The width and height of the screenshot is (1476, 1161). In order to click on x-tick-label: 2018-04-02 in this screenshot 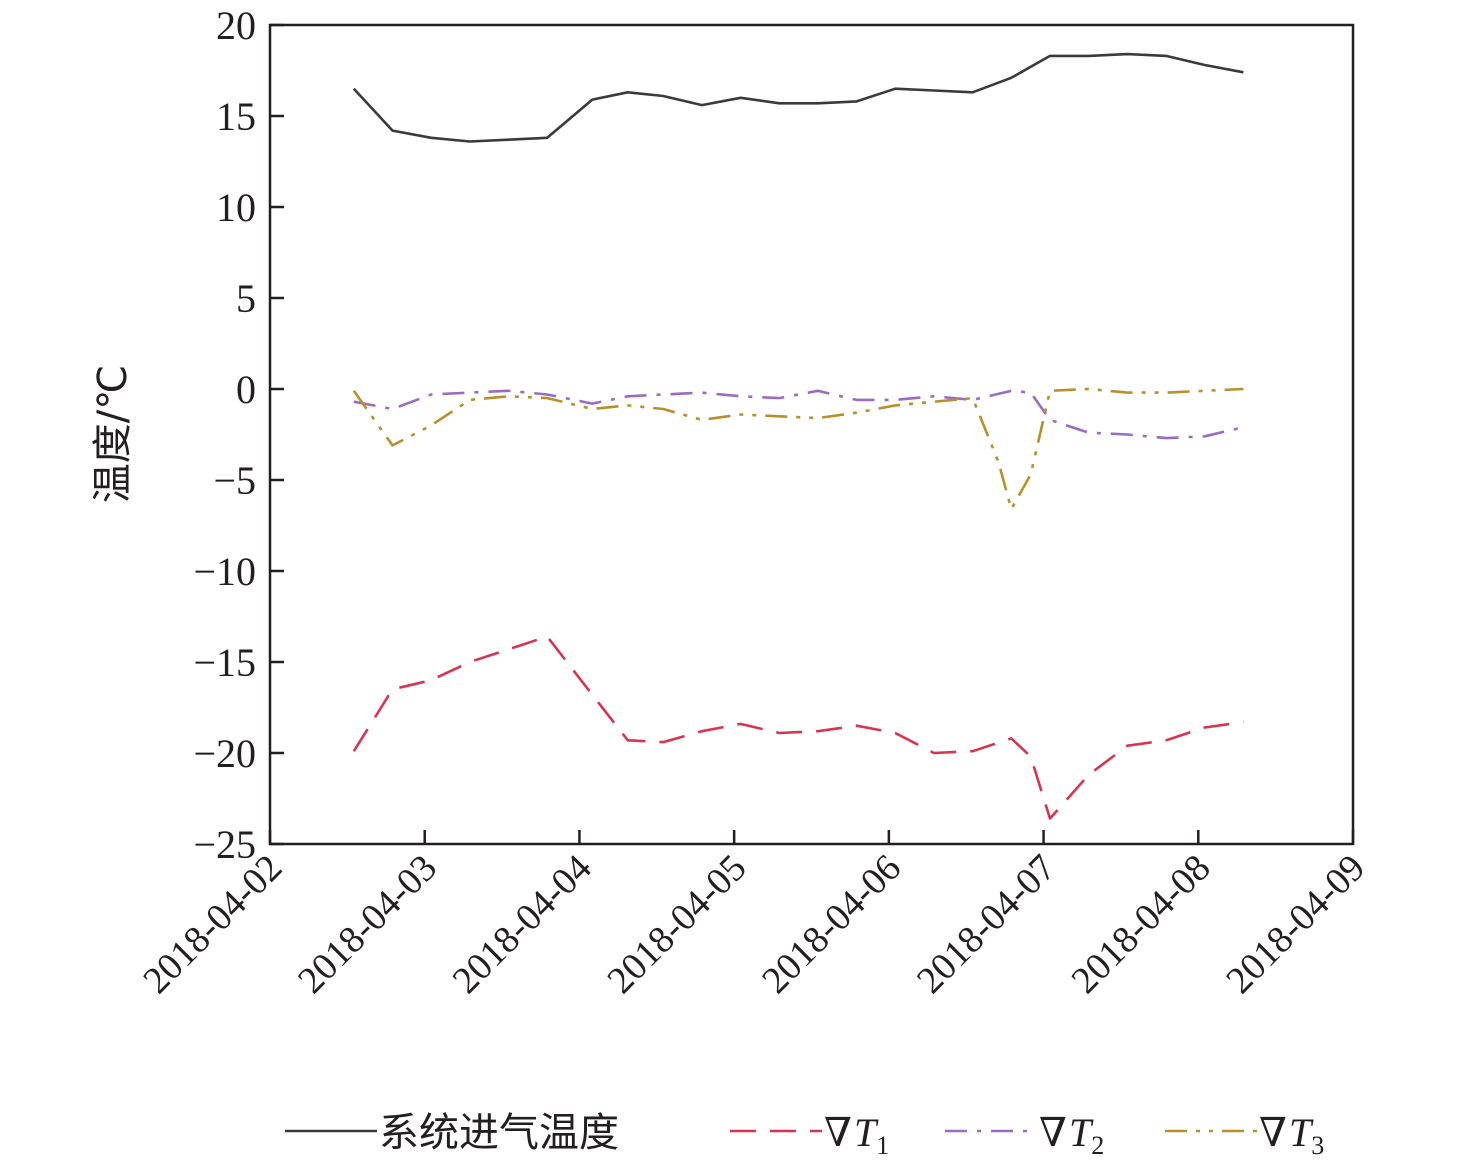, I will do `click(212, 924)`.